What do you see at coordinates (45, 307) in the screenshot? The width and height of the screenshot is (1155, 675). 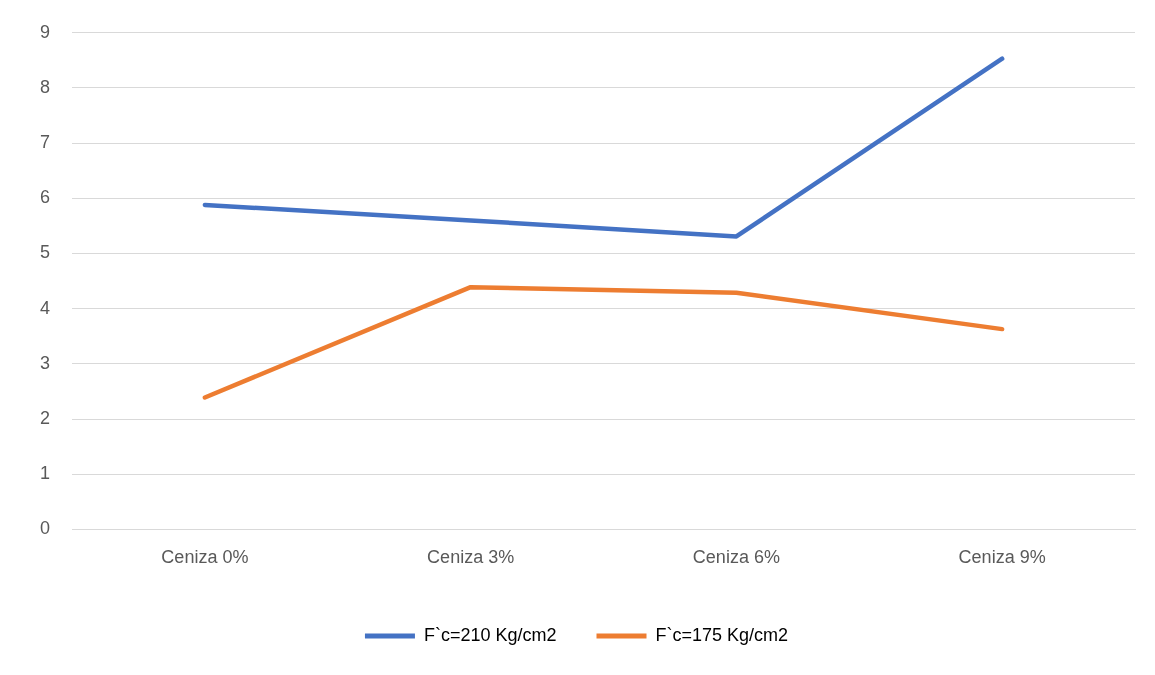 I see `y-tick-label: 4` at bounding box center [45, 307].